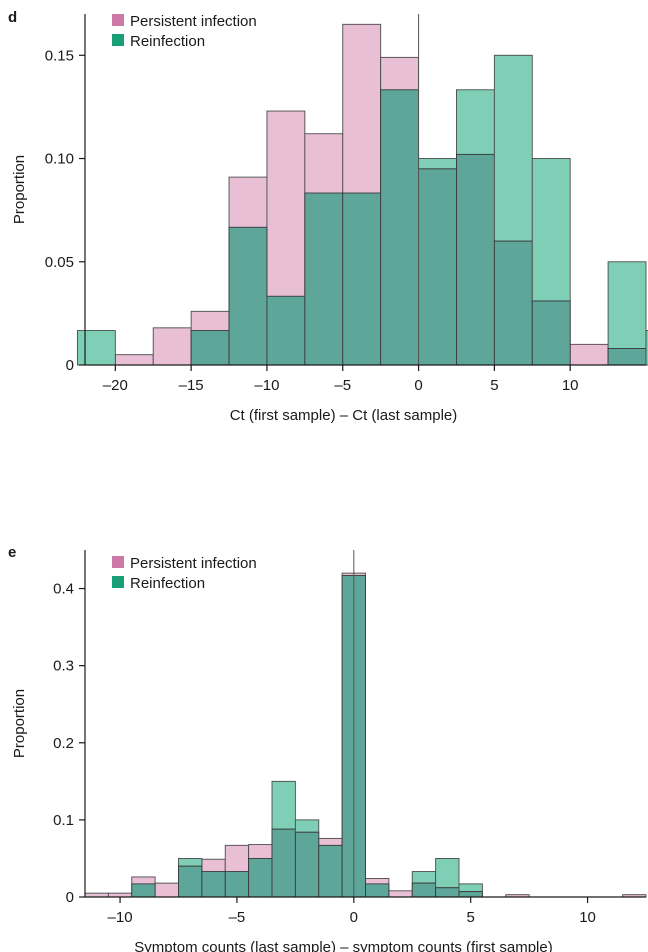 The width and height of the screenshot is (648, 952). I want to click on y-tick-label: 0.1, so click(63, 820).